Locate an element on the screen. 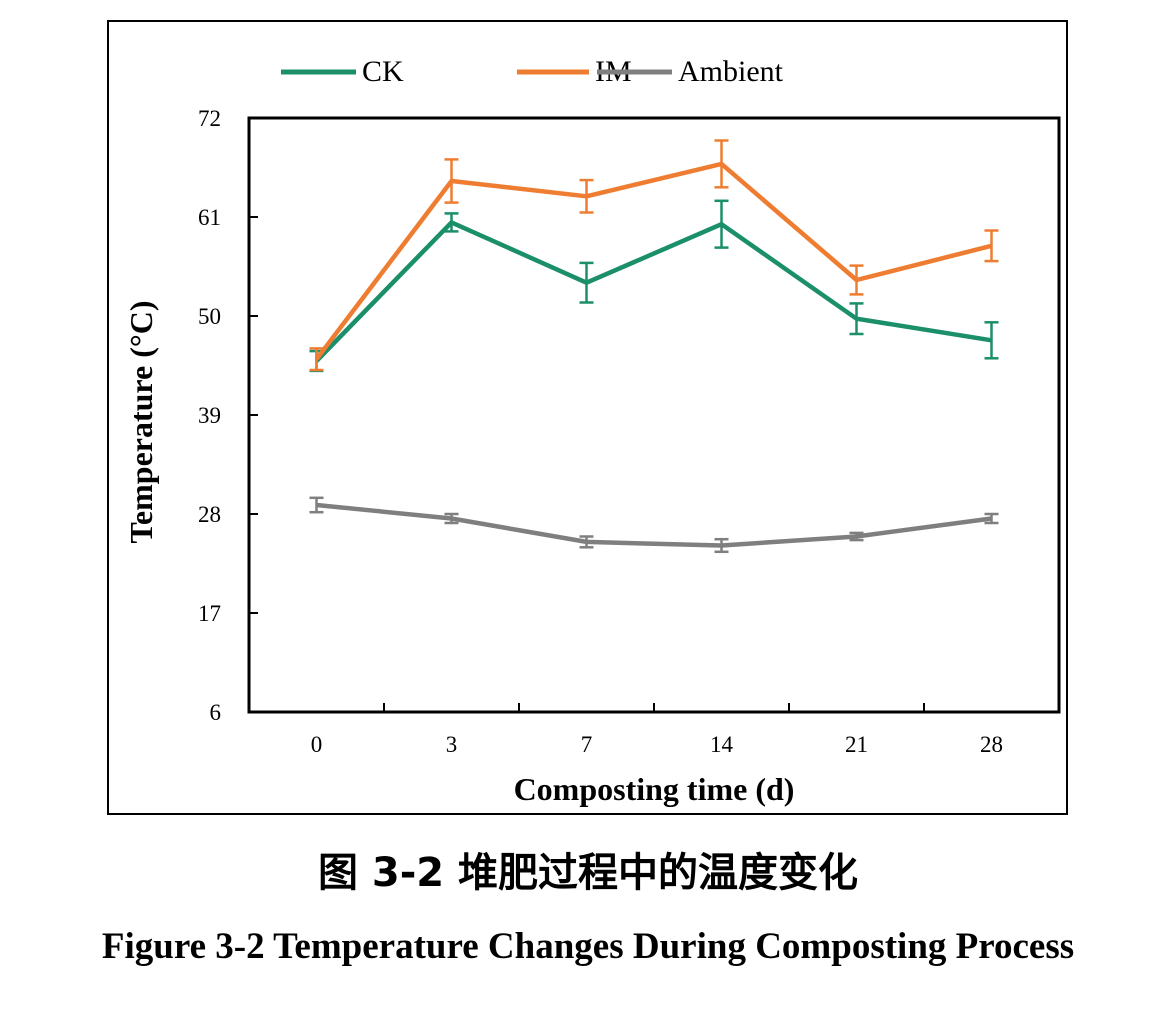 The height and width of the screenshot is (1026, 1176). series-im is located at coordinates (654, 255).